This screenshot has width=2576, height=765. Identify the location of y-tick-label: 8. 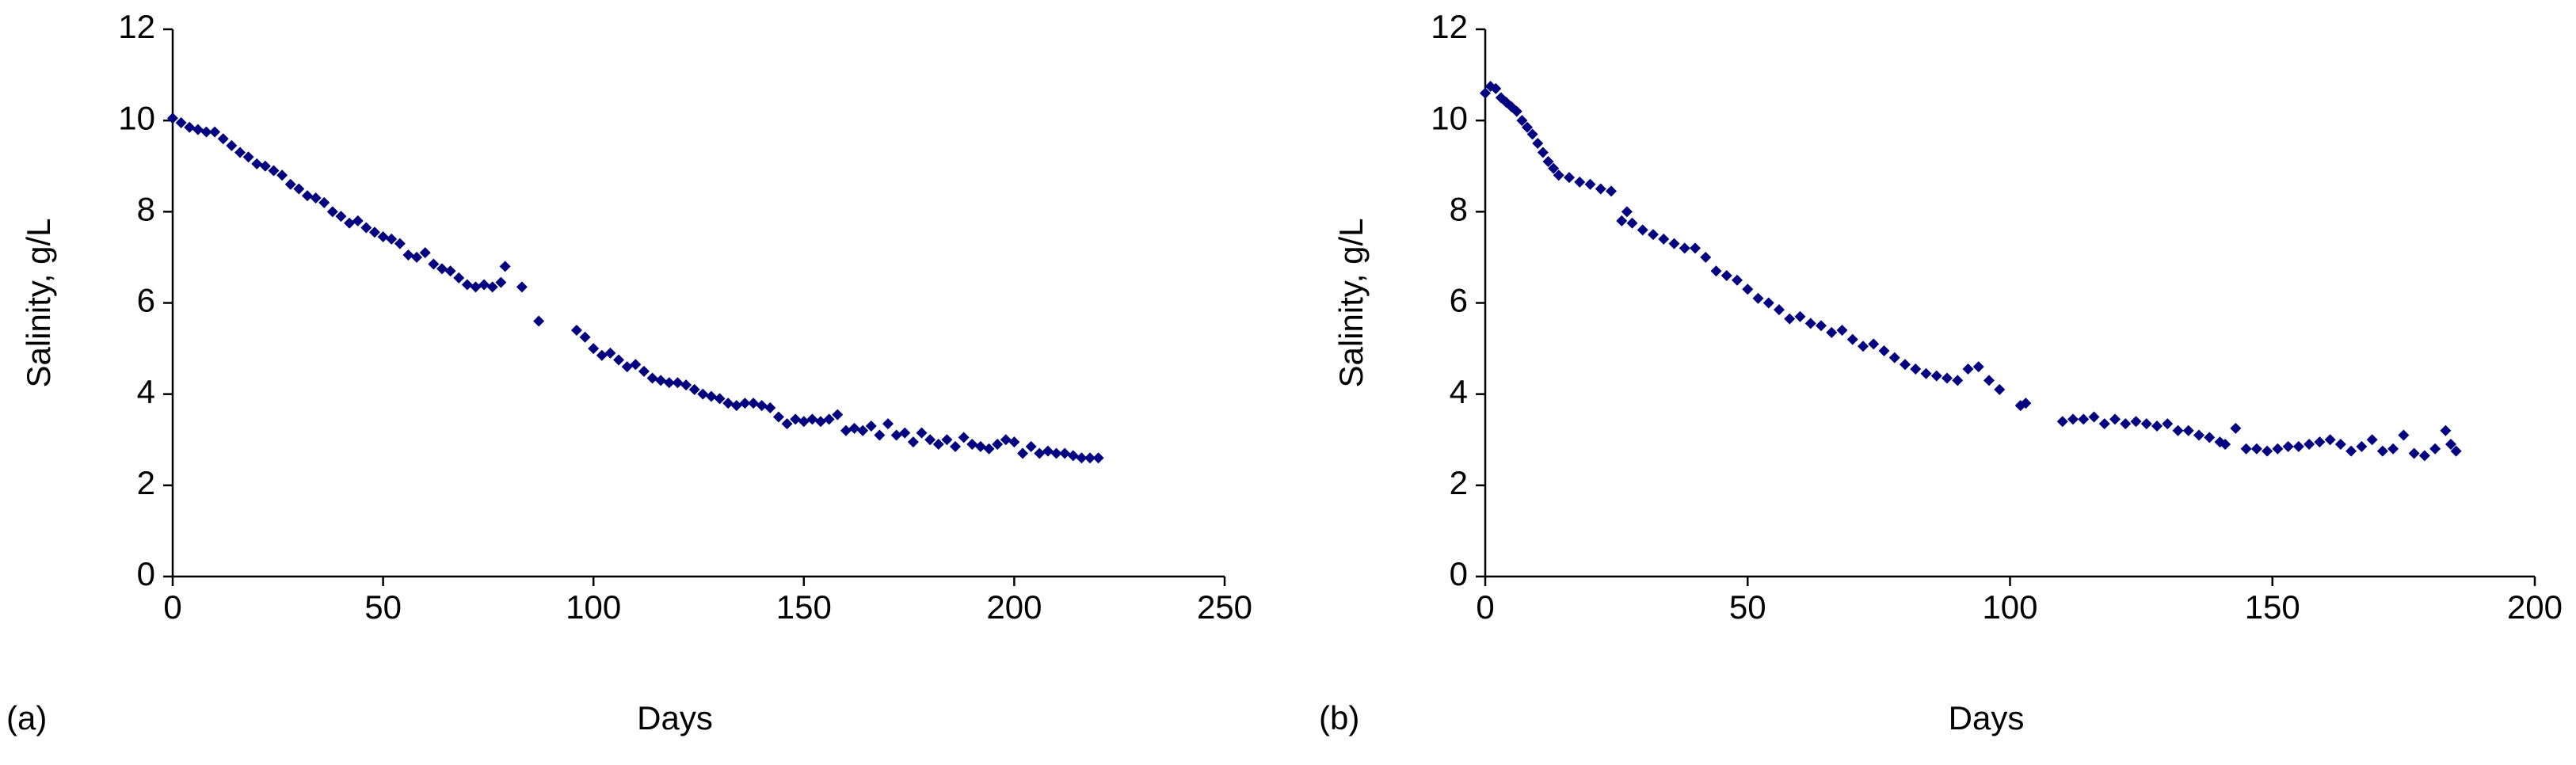
(1459, 208).